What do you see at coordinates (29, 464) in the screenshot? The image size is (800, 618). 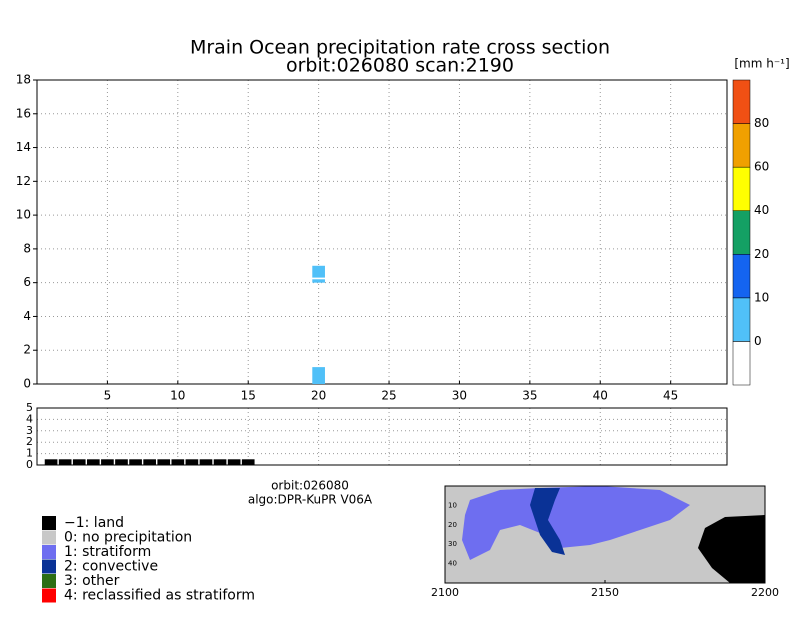 I see `lower-y-tick-label: 0` at bounding box center [29, 464].